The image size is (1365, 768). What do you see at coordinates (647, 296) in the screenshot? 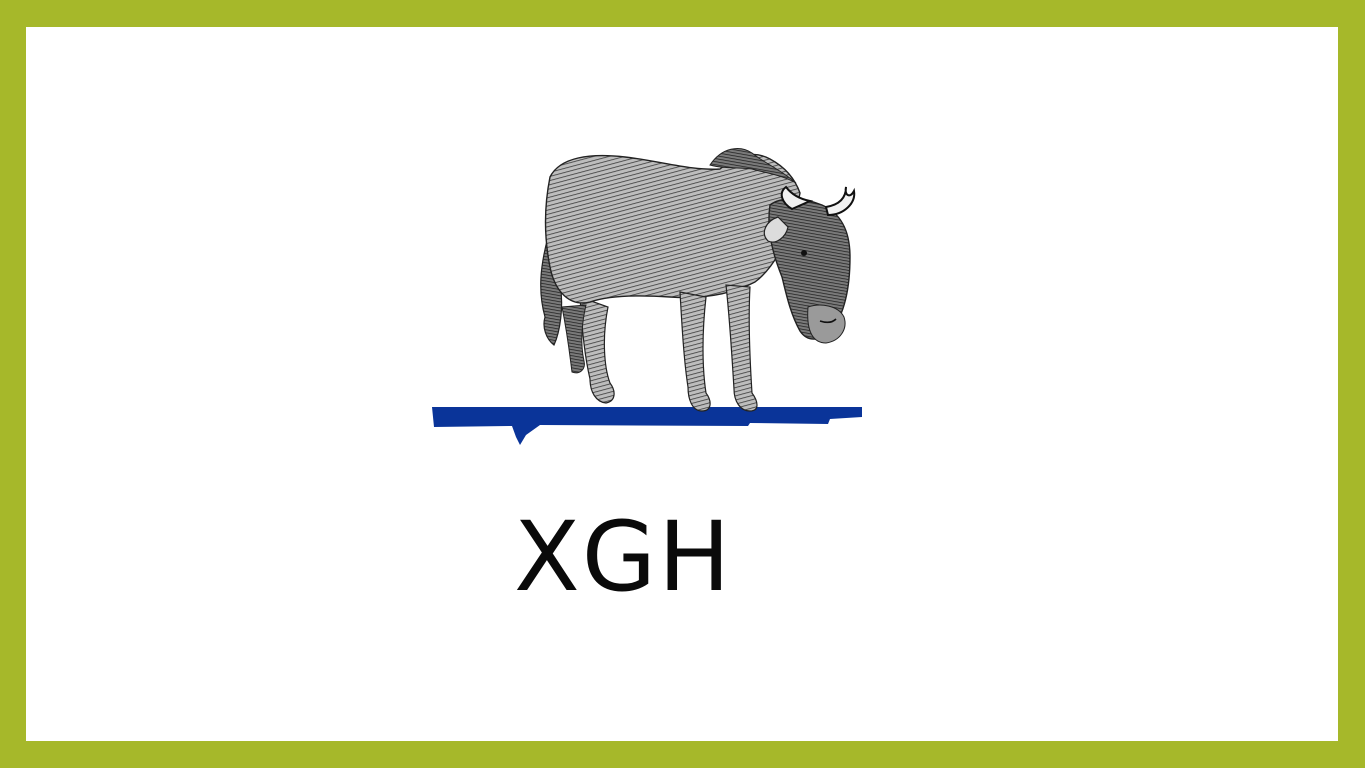
I see `wildebeest-icon` at bounding box center [647, 296].